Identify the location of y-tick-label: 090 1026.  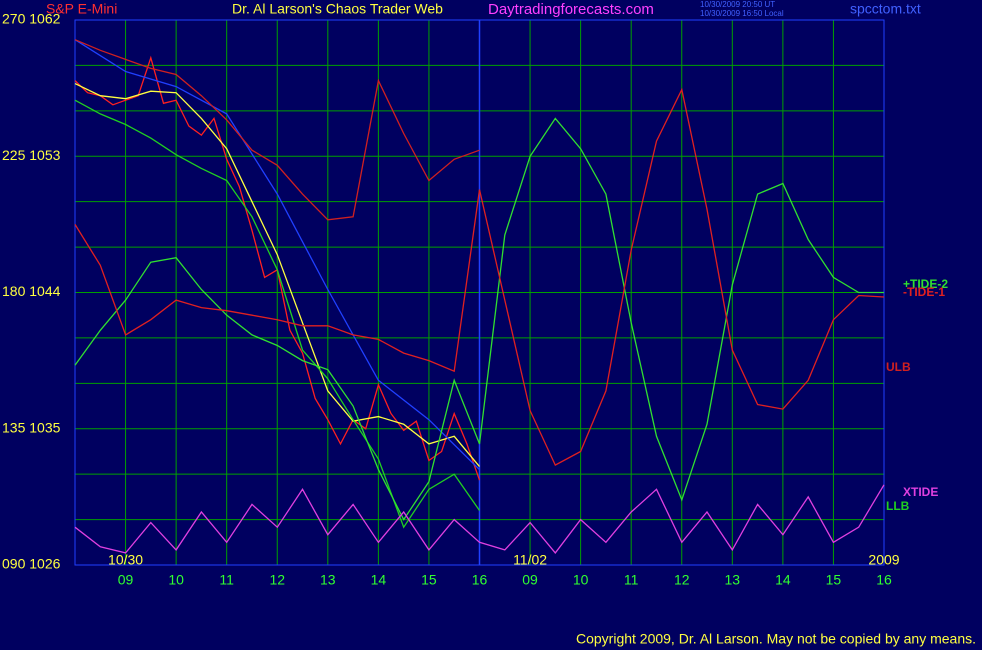
(31, 564).